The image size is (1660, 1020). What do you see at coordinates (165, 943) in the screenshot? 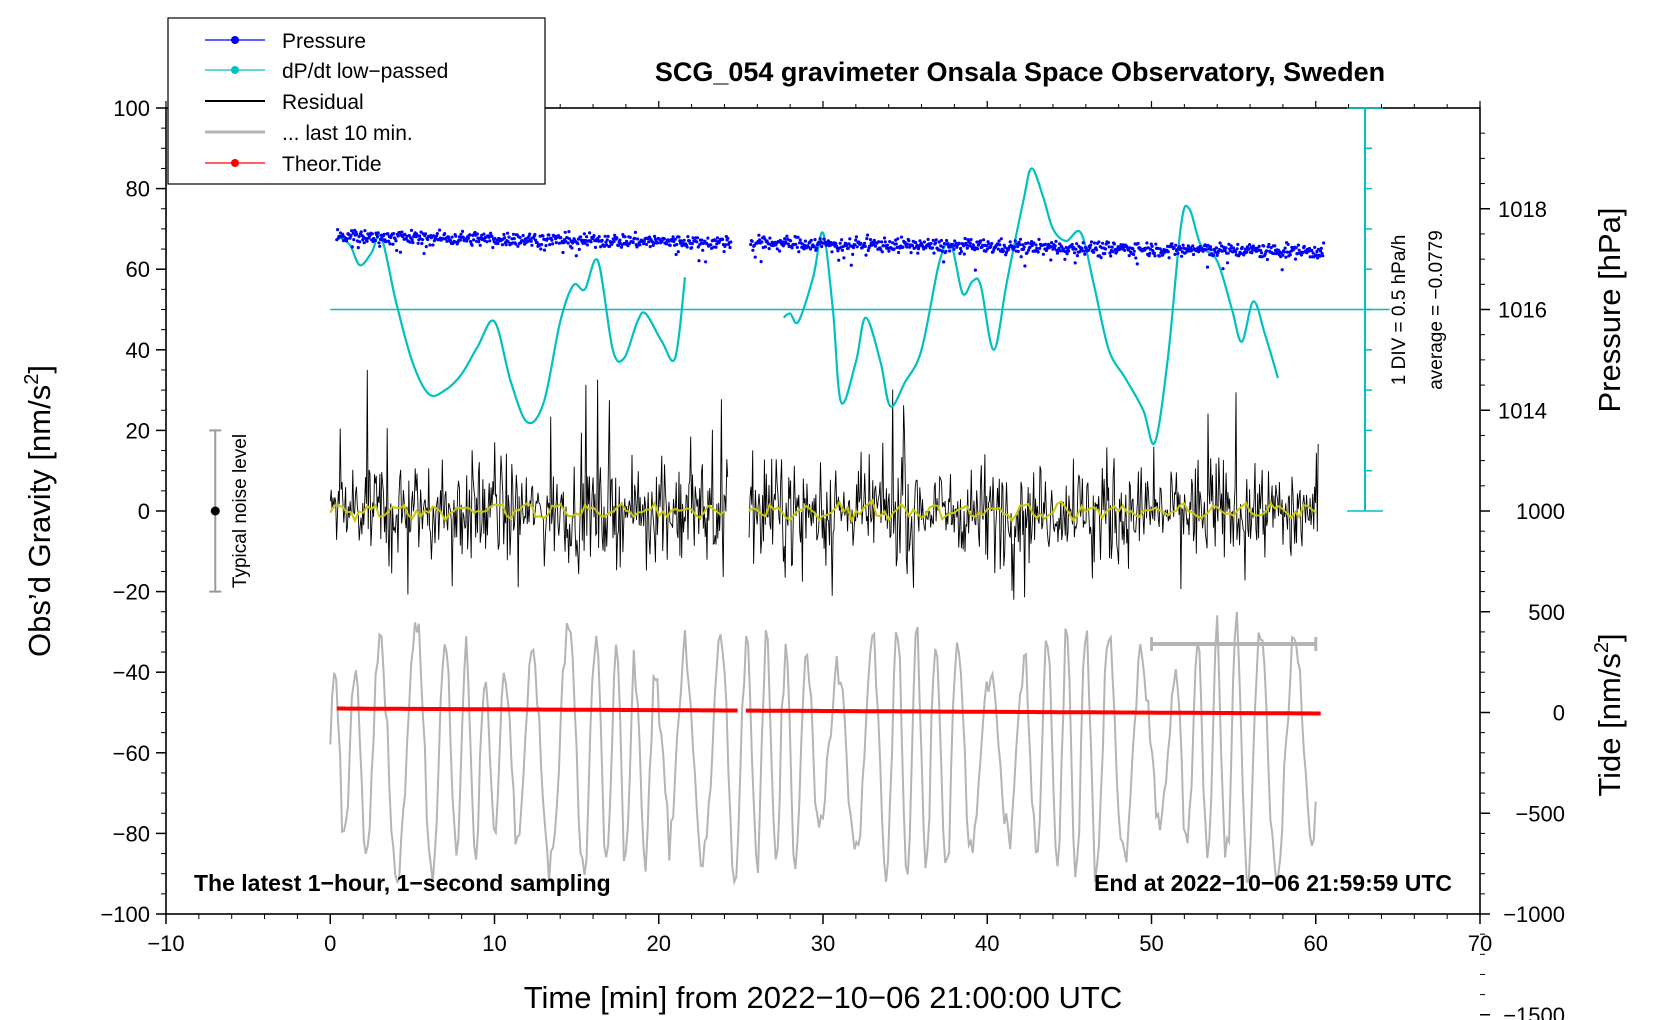
I see `x-tick-label: −10` at bounding box center [165, 943].